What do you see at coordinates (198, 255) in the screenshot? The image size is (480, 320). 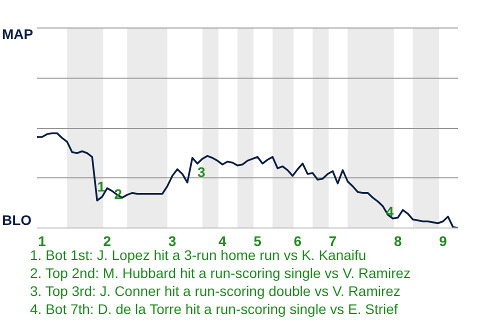 I see `text: 1. Bot 1st: J. Lopez hit a 3-run home run vs K. Kanaifu` at bounding box center [198, 255].